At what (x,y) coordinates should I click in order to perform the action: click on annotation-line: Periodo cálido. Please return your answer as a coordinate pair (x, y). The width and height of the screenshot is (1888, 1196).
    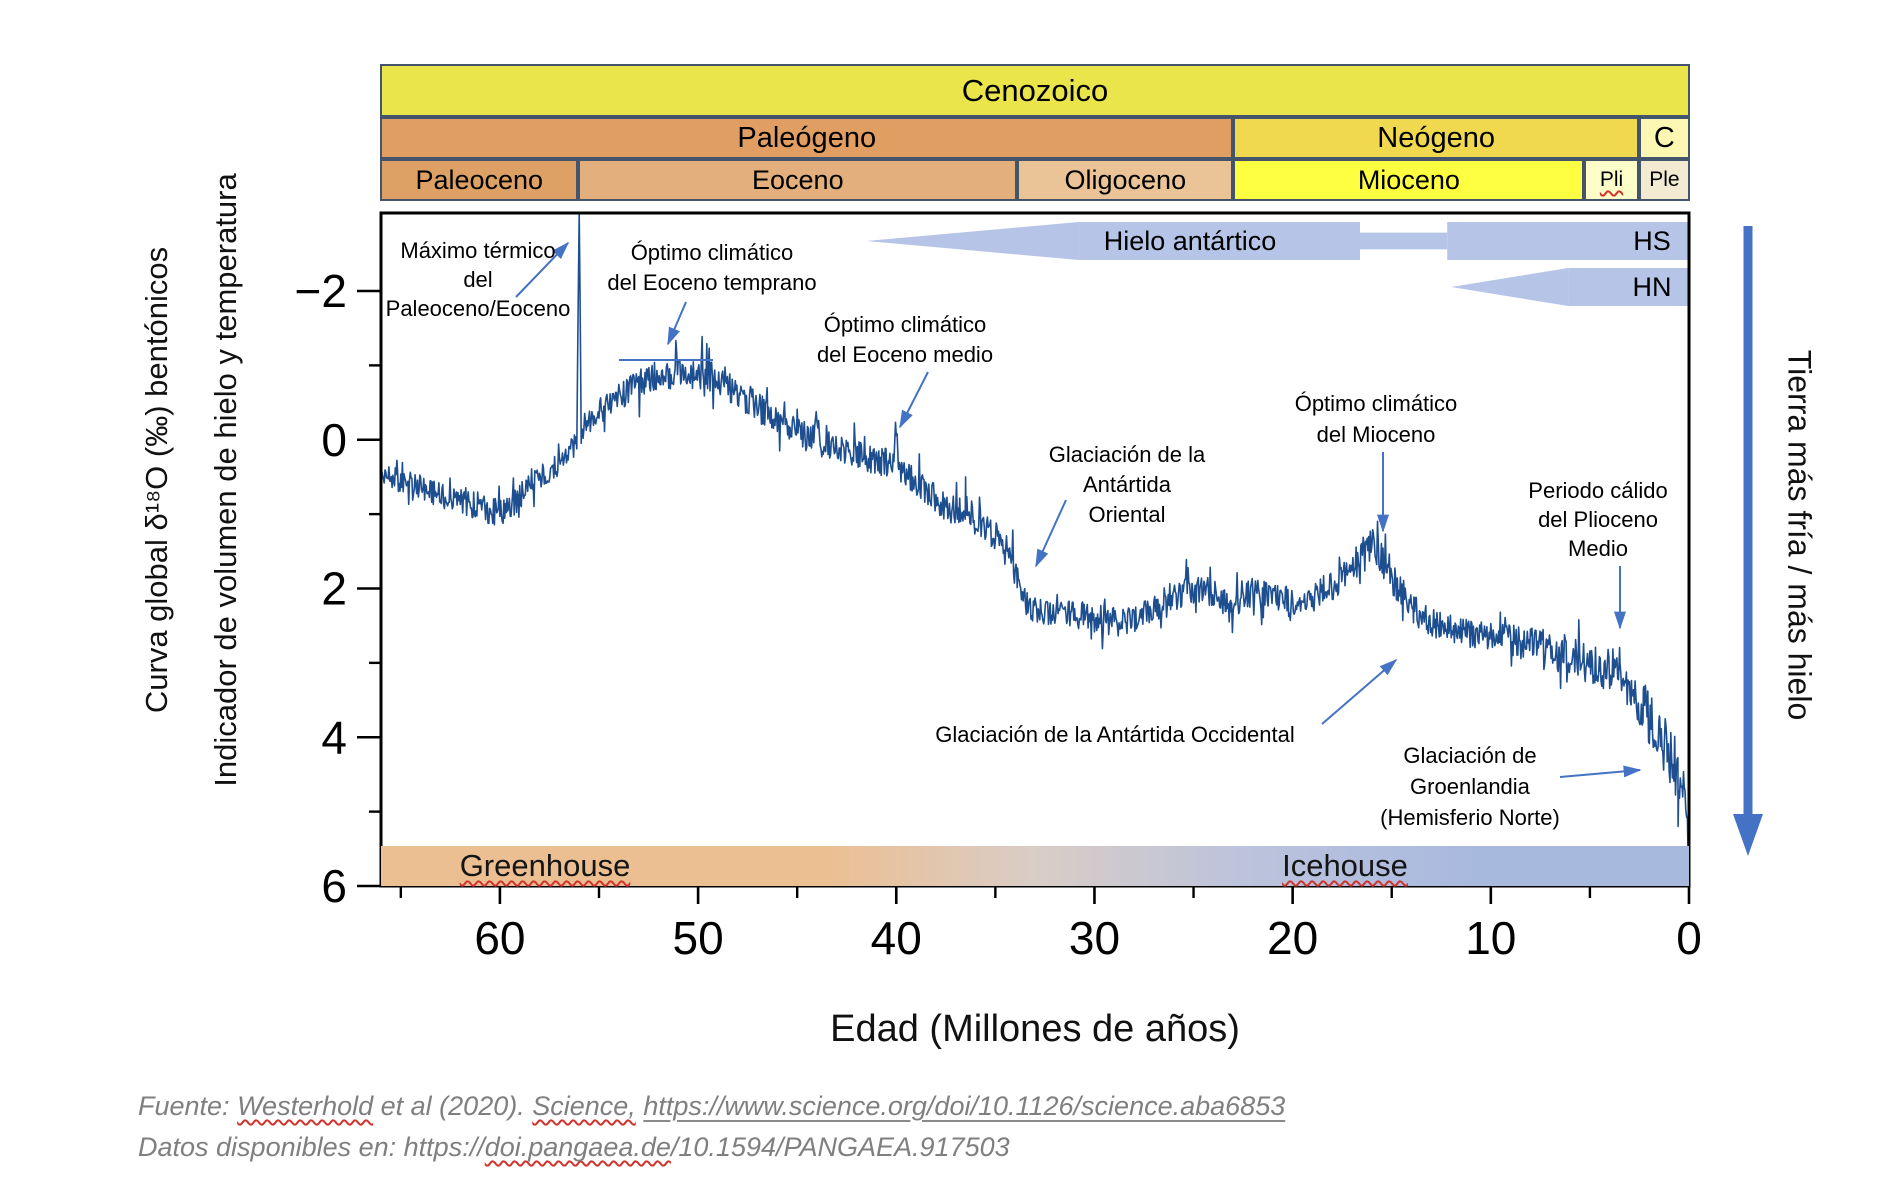
    Looking at the image, I should click on (1598, 490).